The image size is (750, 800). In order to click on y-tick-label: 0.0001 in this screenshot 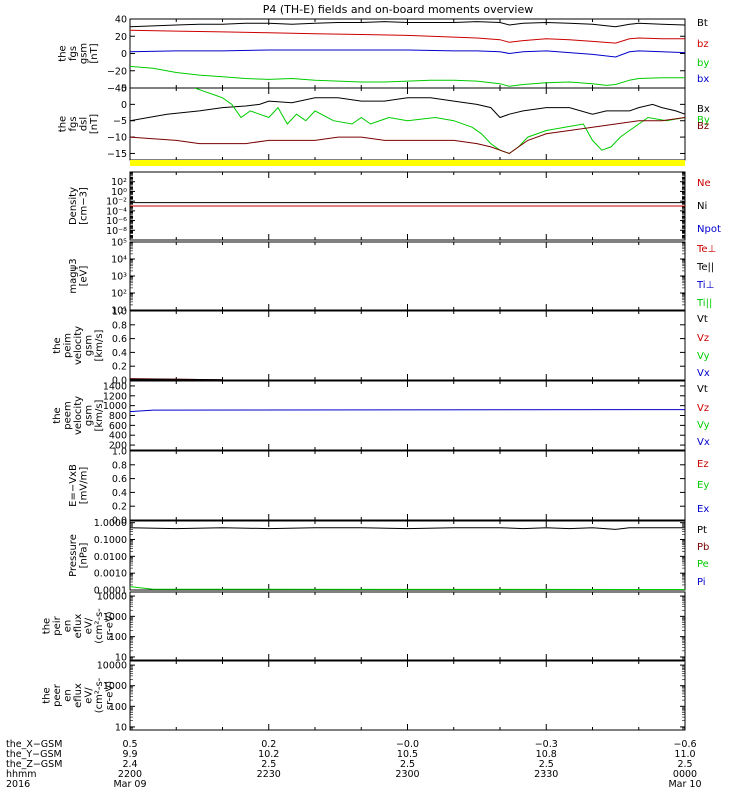, I will do `click(110, 591)`.